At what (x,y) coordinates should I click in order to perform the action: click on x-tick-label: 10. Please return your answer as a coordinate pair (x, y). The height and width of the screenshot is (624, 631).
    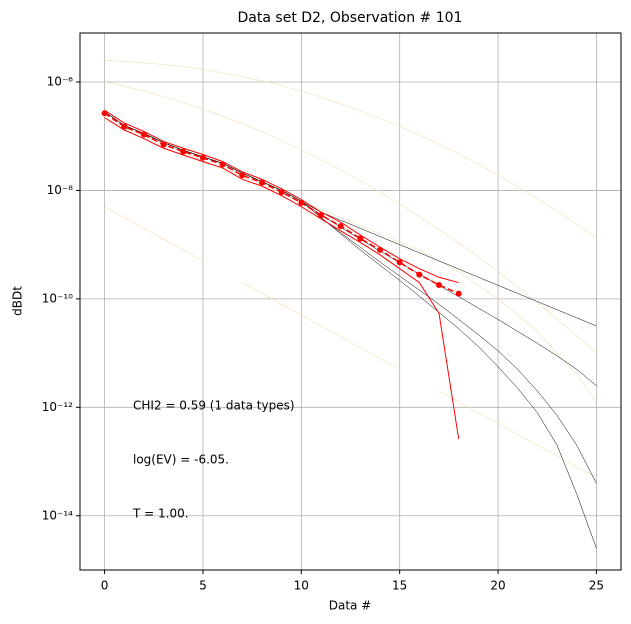
    Looking at the image, I should click on (301, 586).